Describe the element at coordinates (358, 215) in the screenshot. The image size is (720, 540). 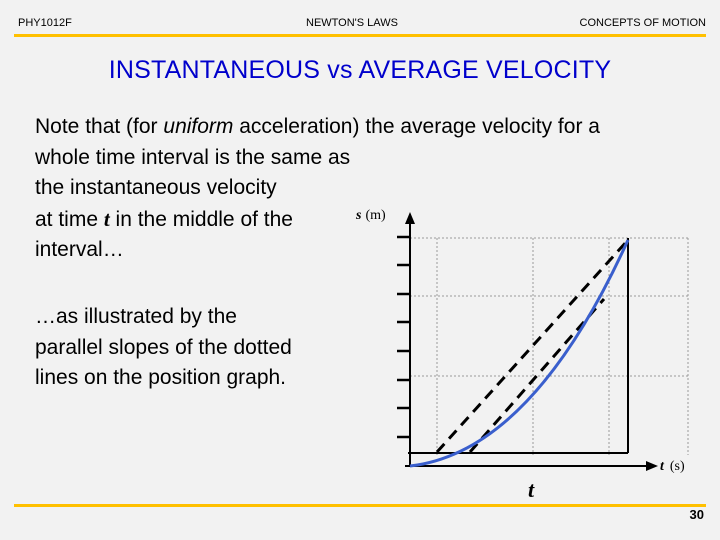
I see `y-axis-symbol: s` at that location.